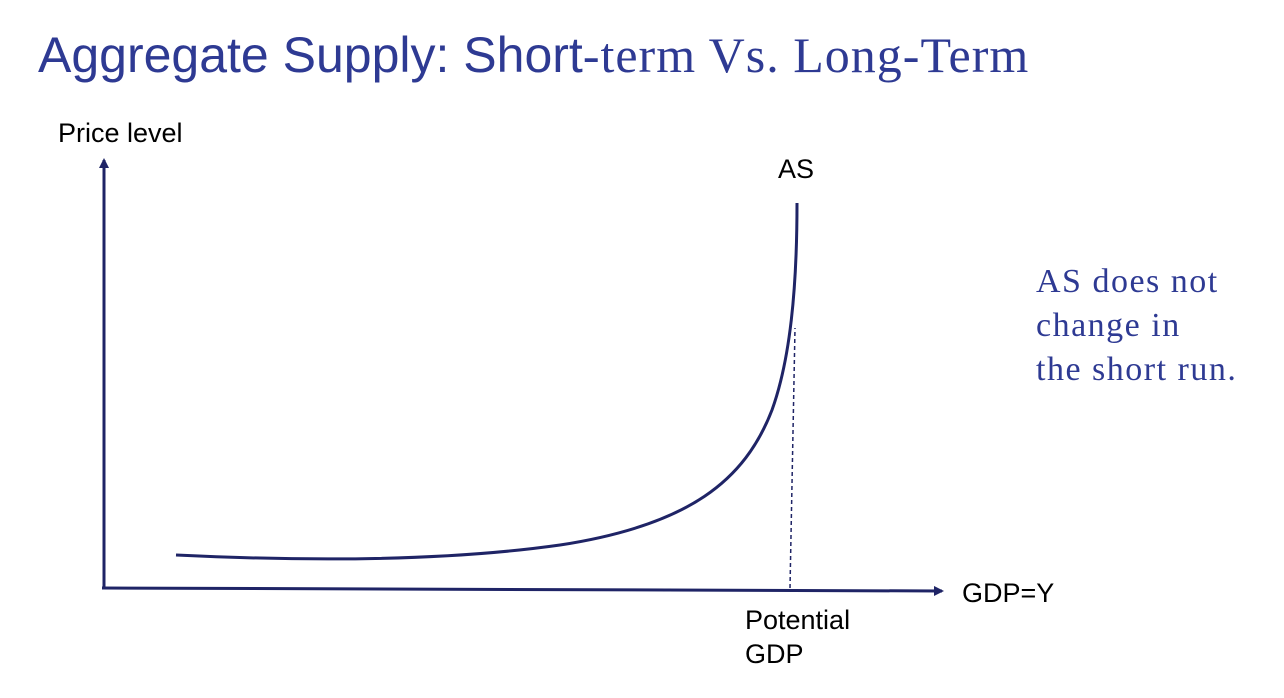 The image size is (1284, 698). I want to click on note-line-2: change in, so click(1108, 325).